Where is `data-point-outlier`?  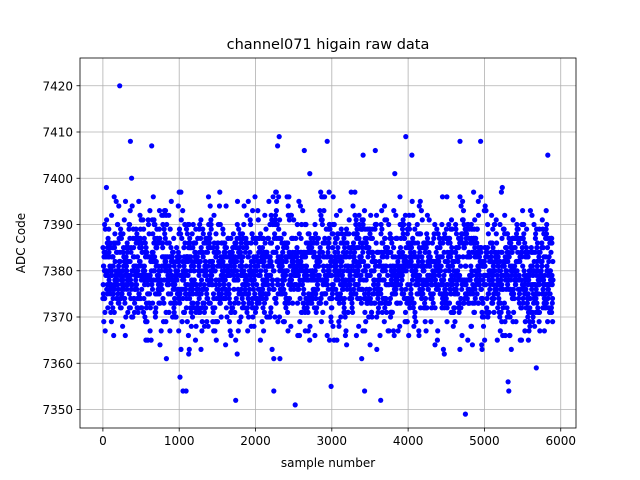
data-point-outlier is located at coordinates (130, 141).